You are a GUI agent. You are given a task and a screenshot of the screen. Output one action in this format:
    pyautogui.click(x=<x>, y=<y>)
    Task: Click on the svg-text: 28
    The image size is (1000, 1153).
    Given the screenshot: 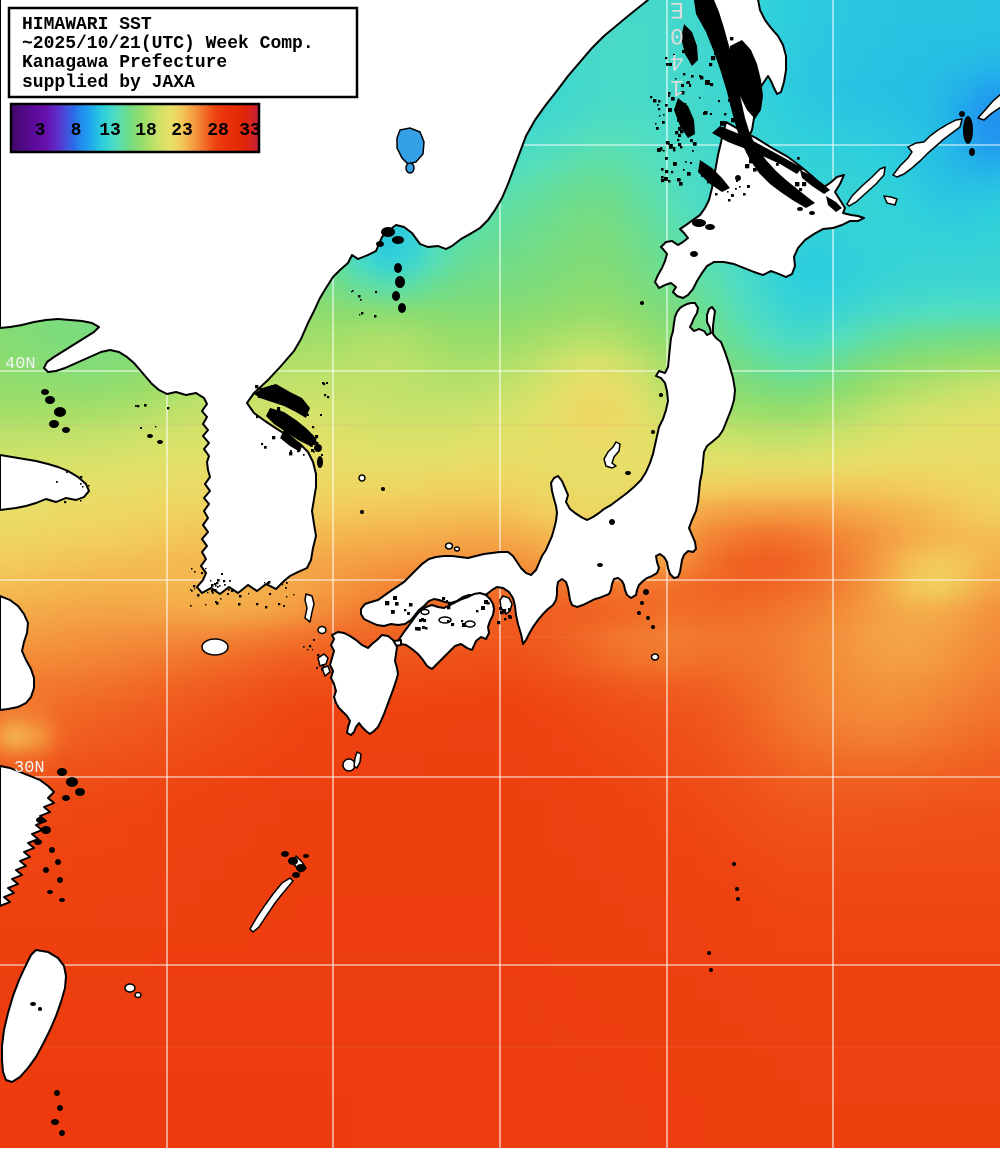 What is the action you would take?
    pyautogui.click(x=218, y=131)
    